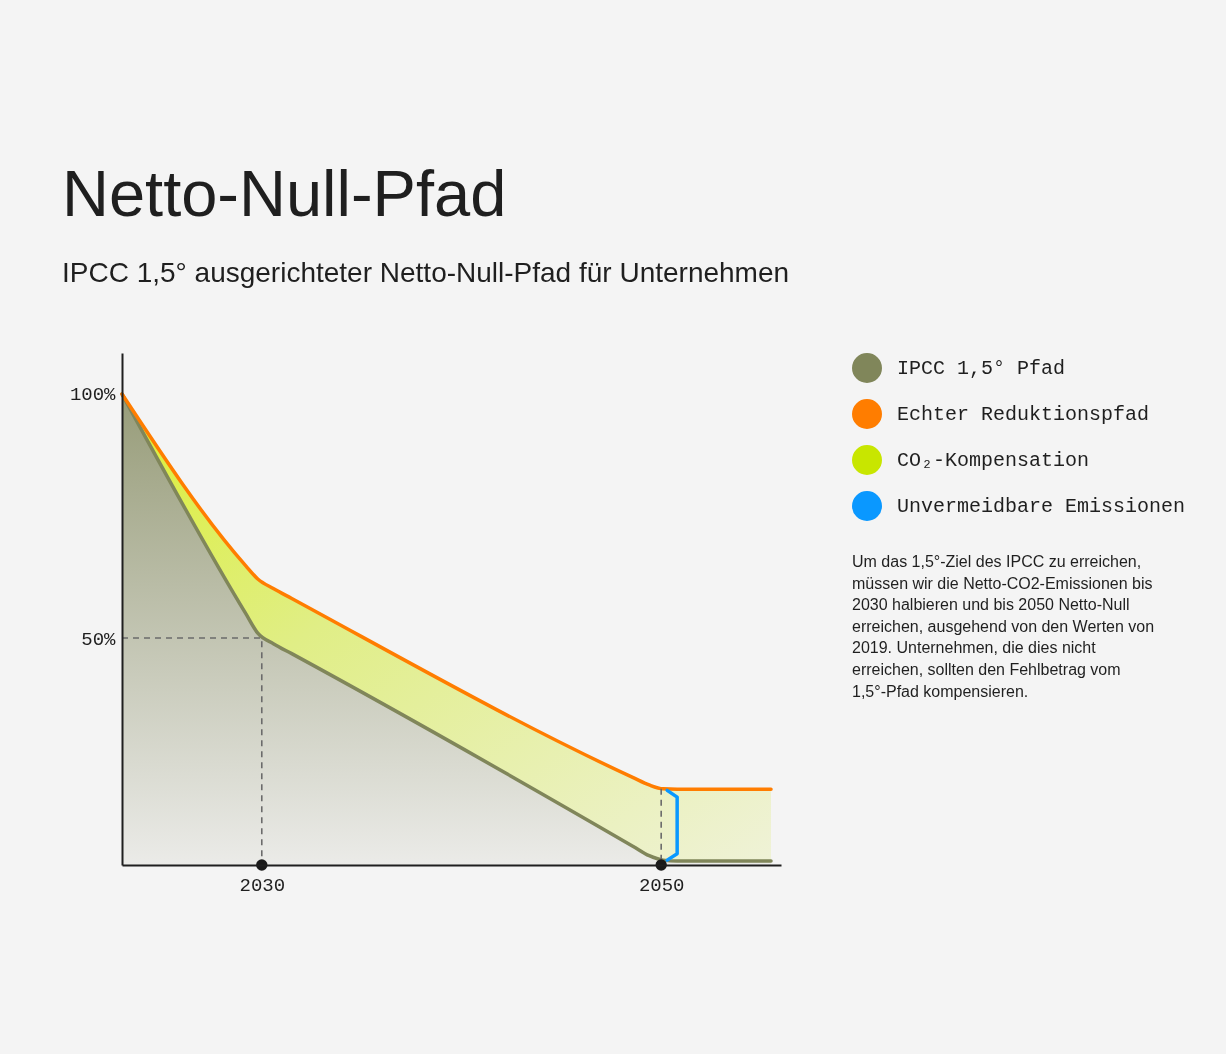 The image size is (1227, 1054). I want to click on legend-label: Unvermeidbare Emissionen, so click(1041, 506).